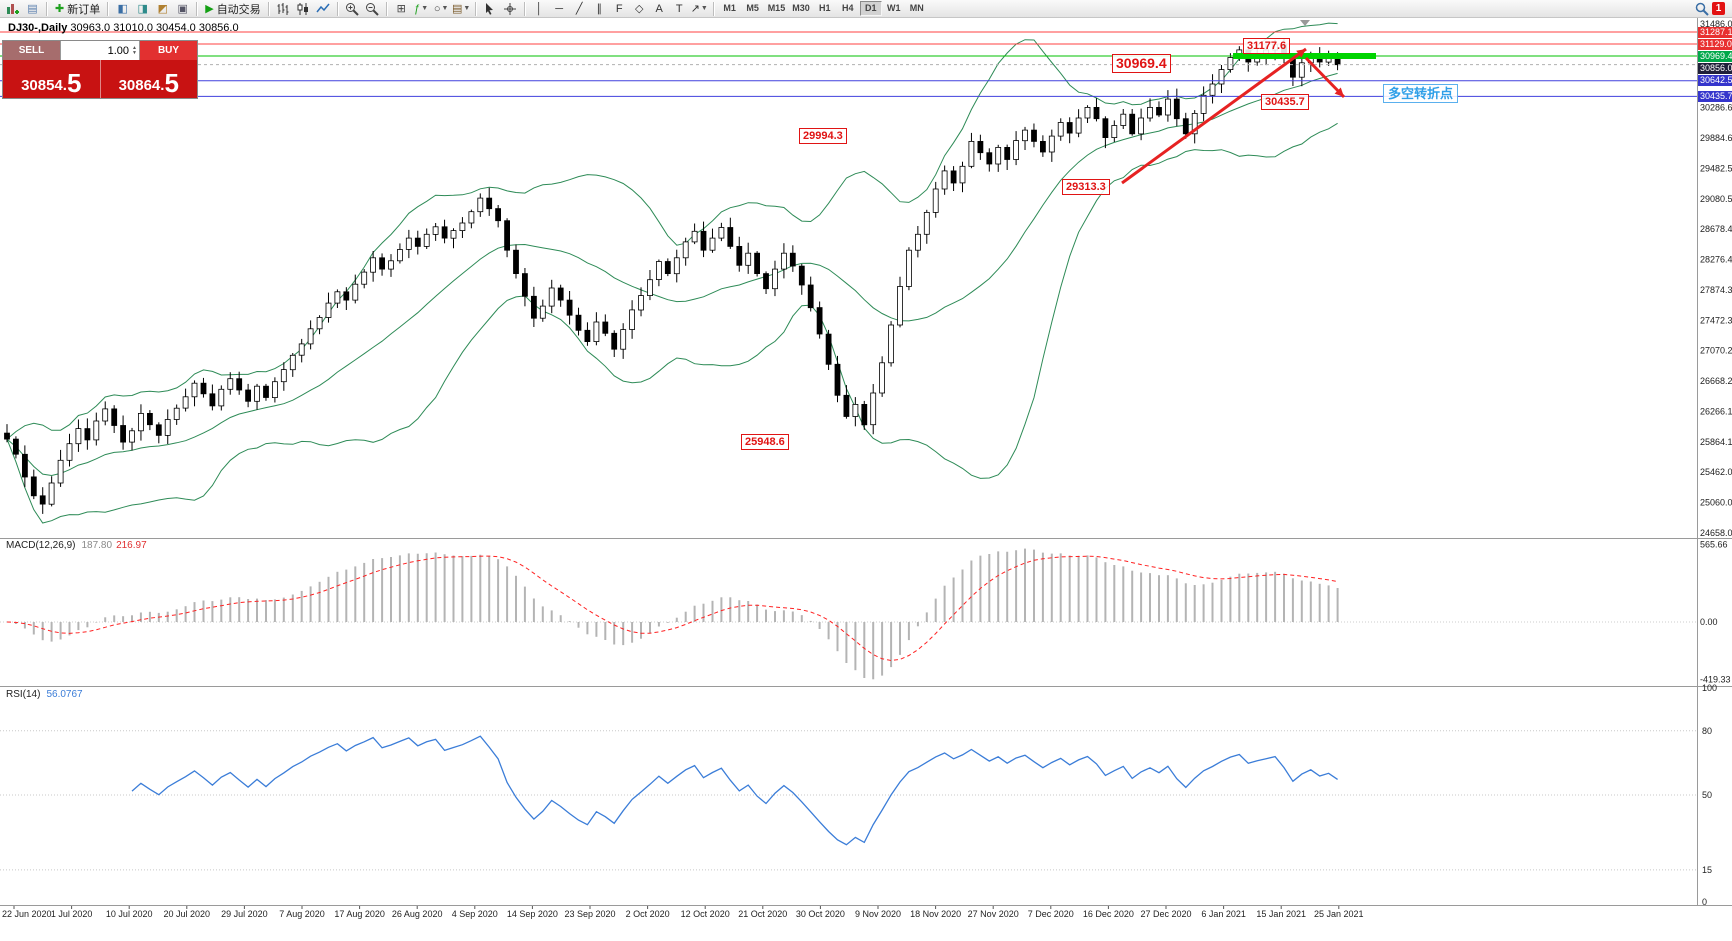 Image resolution: width=1732 pixels, height=941 pixels. I want to click on spinner-down-icon: ▼, so click(134, 52).